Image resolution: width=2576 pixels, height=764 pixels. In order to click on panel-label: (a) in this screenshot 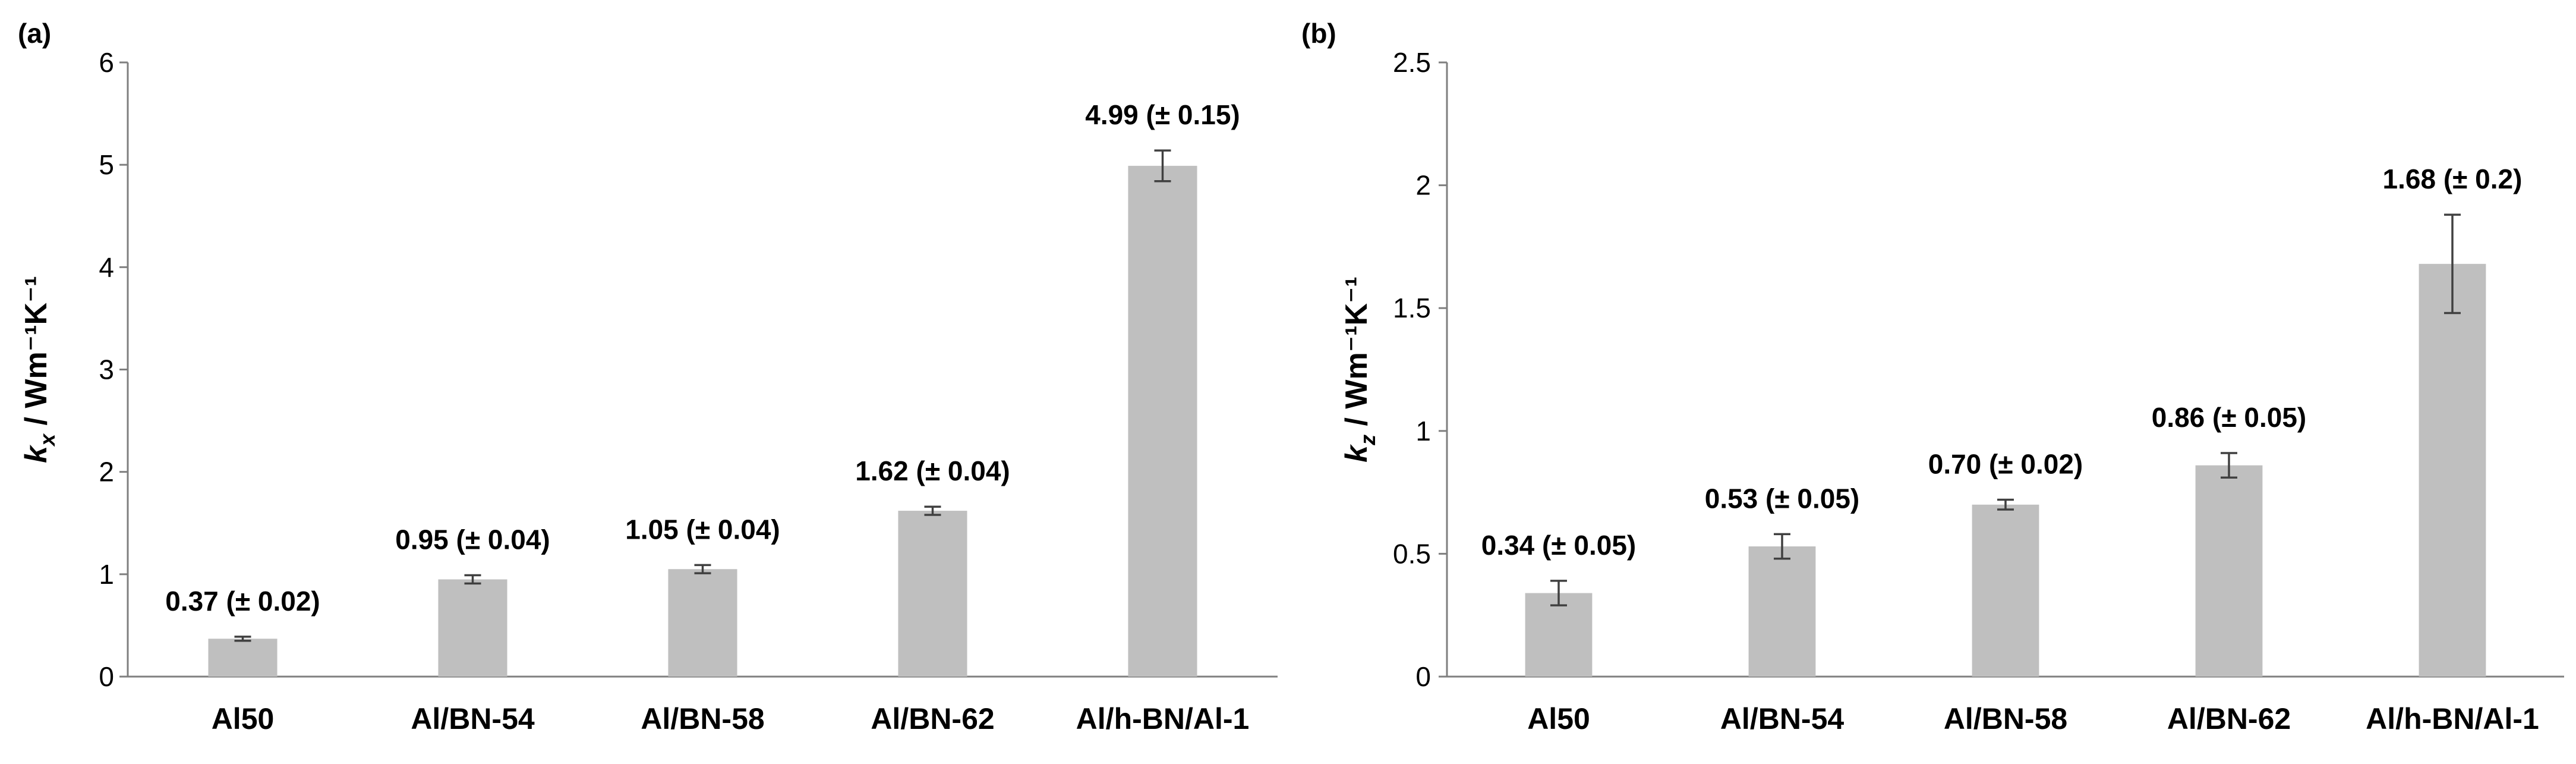, I will do `click(34, 33)`.